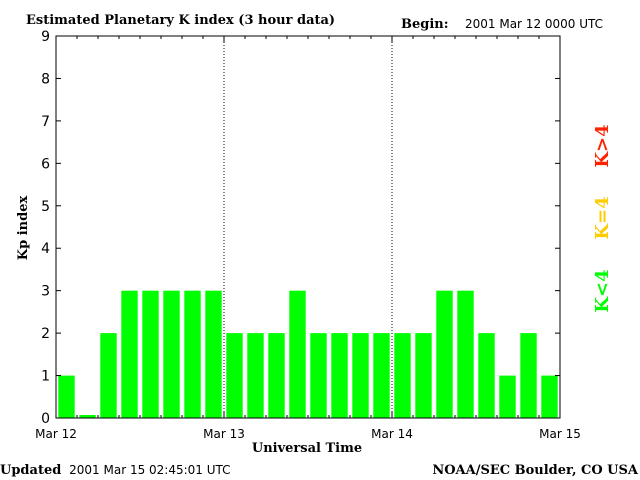  What do you see at coordinates (45, 164) in the screenshot?
I see `y-tick-label: 6` at bounding box center [45, 164].